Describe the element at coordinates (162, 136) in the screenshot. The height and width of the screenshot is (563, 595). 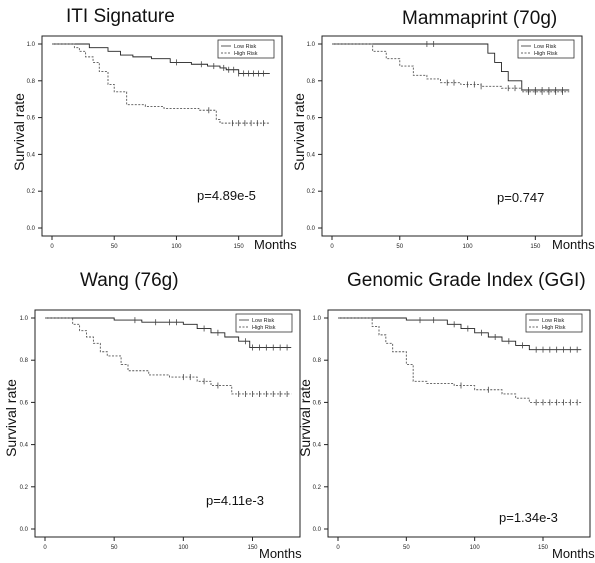
I see `plot-frame` at that location.